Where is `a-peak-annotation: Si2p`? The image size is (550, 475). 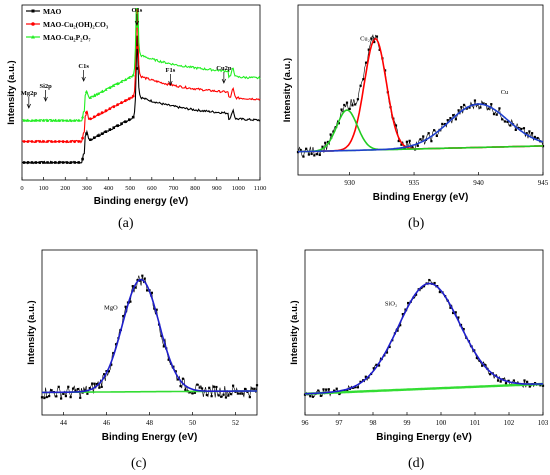
a-peak-annotation: Si2p is located at coordinates (45, 86).